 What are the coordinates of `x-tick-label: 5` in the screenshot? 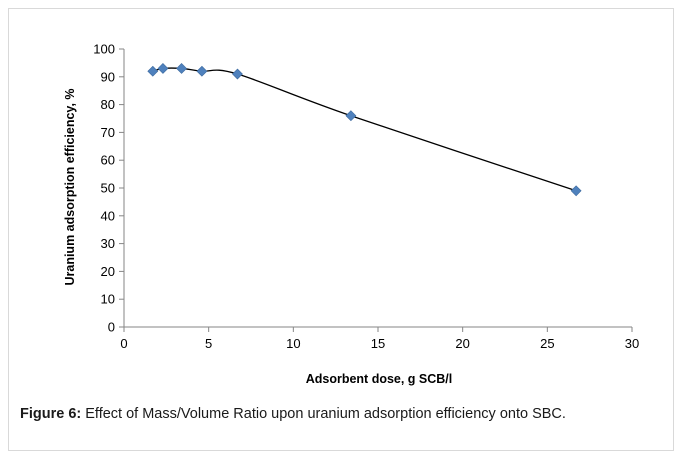 It's located at (208, 343).